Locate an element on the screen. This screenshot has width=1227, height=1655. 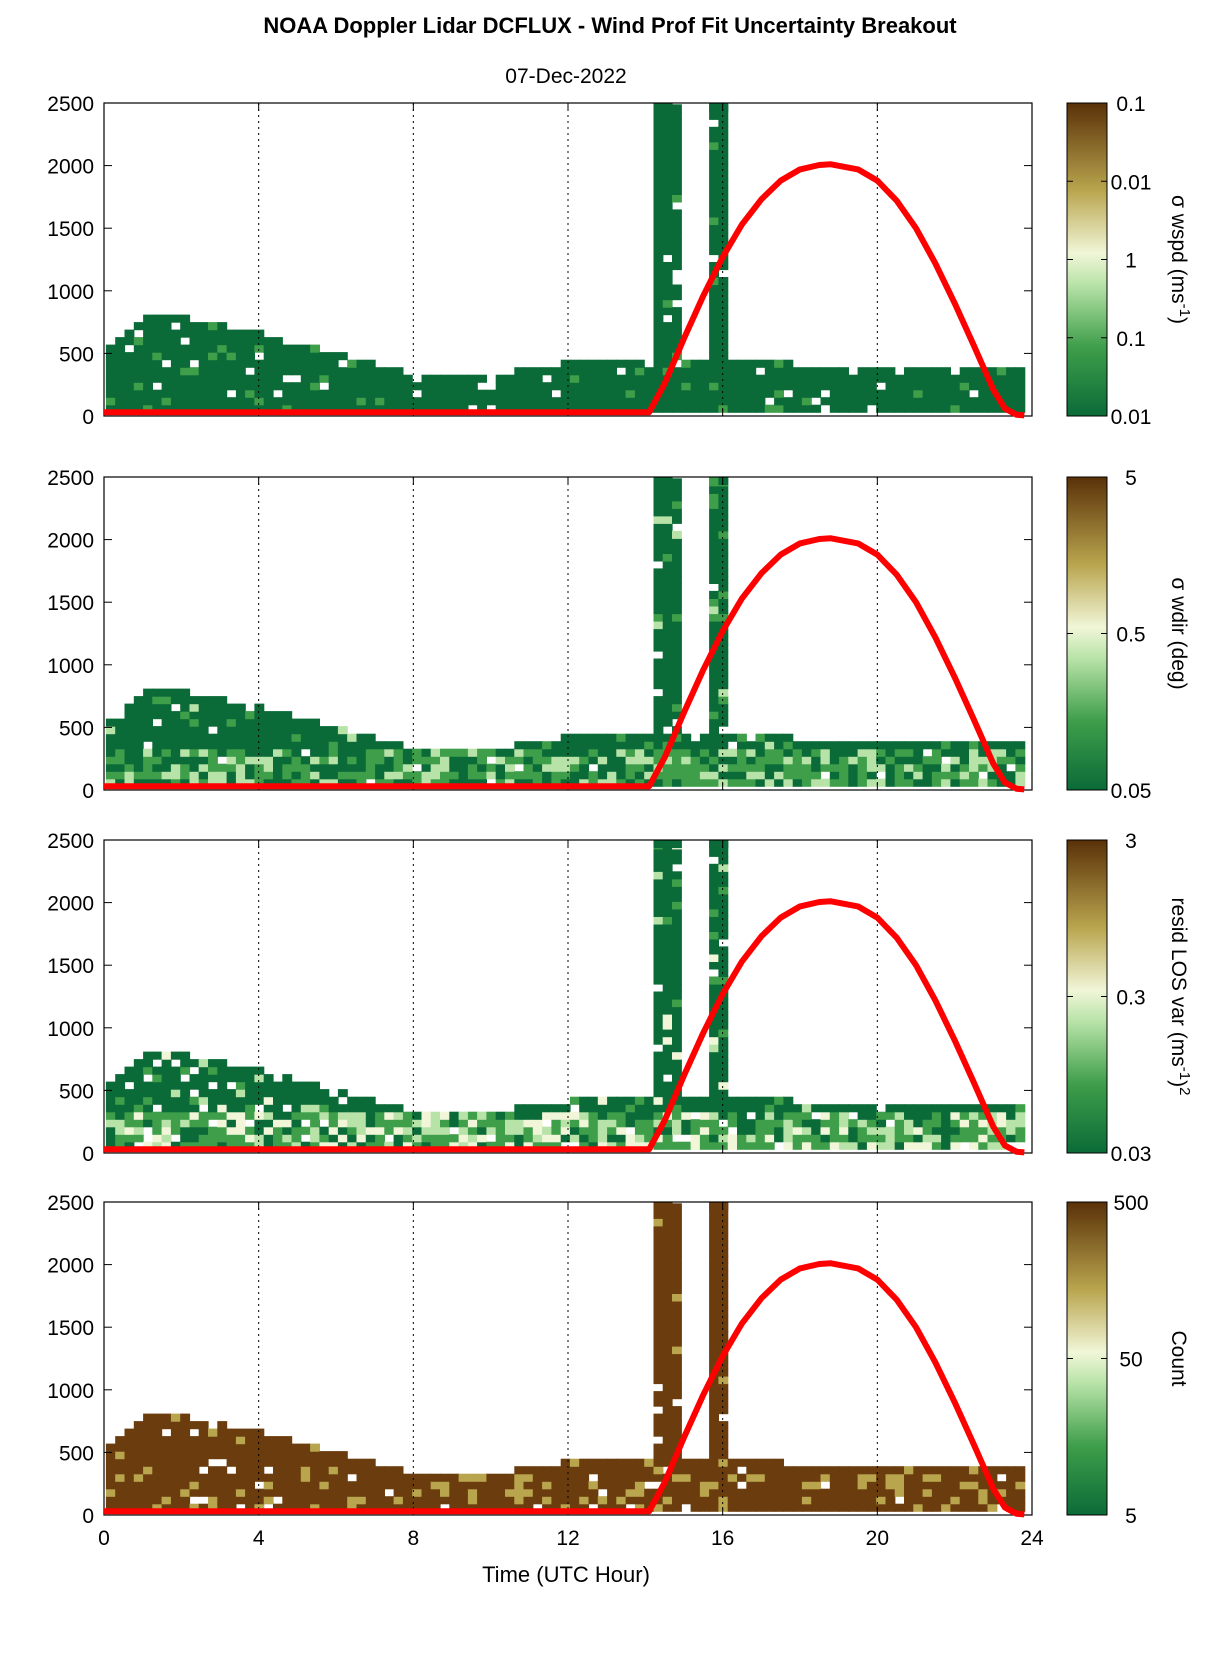
x-tick-label: 0 is located at coordinates (104, 1538).